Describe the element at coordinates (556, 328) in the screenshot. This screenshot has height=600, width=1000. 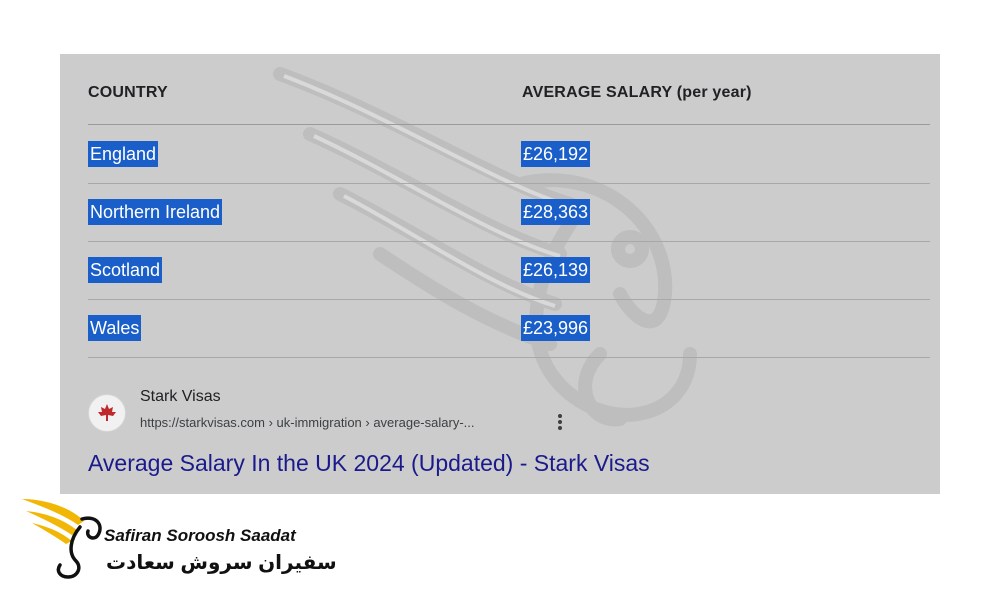
I see `salary-cell: £23,996` at that location.